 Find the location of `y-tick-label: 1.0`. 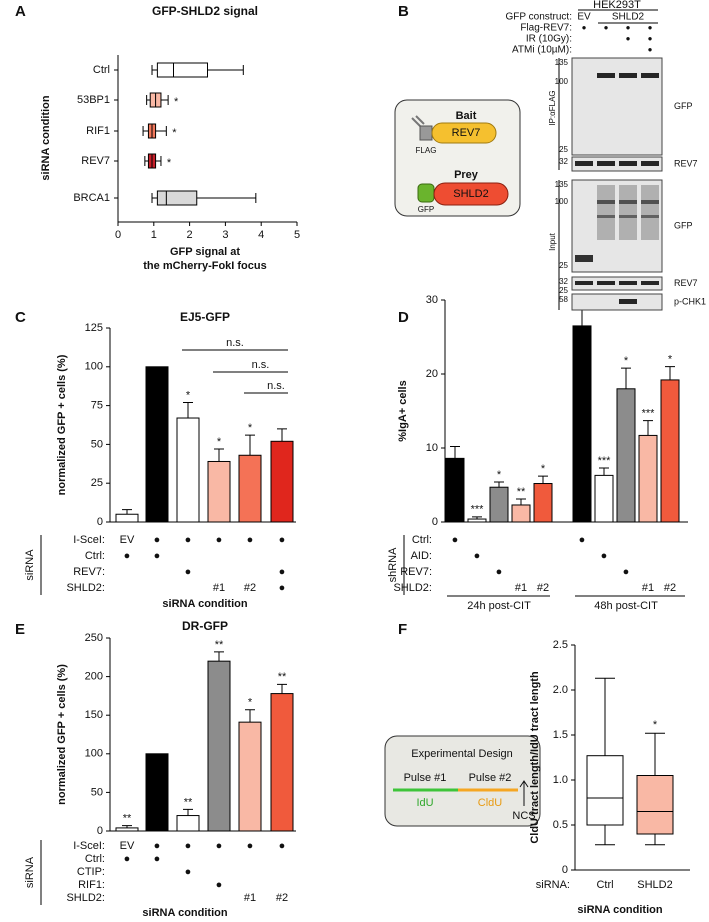

y-tick-label: 1.0 is located at coordinates (560, 780).